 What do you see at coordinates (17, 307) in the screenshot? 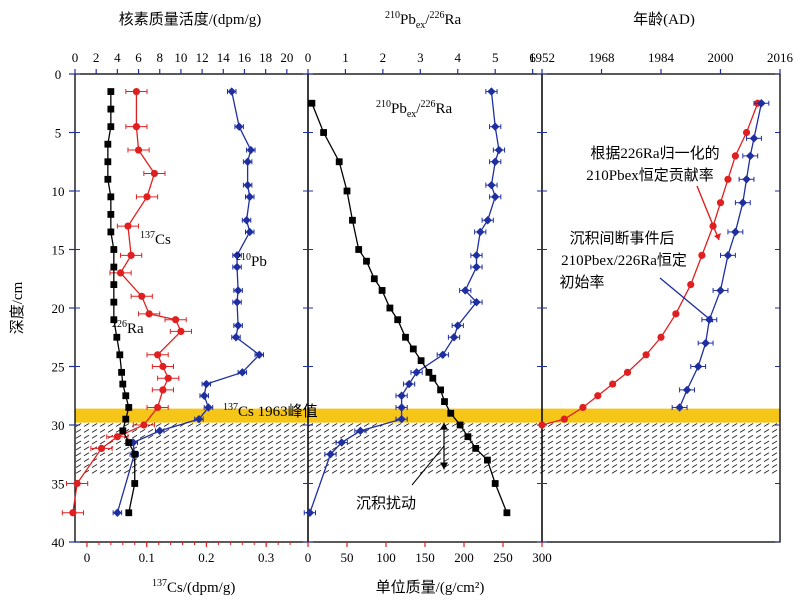
I see `y-axis-label: 深度/cm` at bounding box center [17, 307].